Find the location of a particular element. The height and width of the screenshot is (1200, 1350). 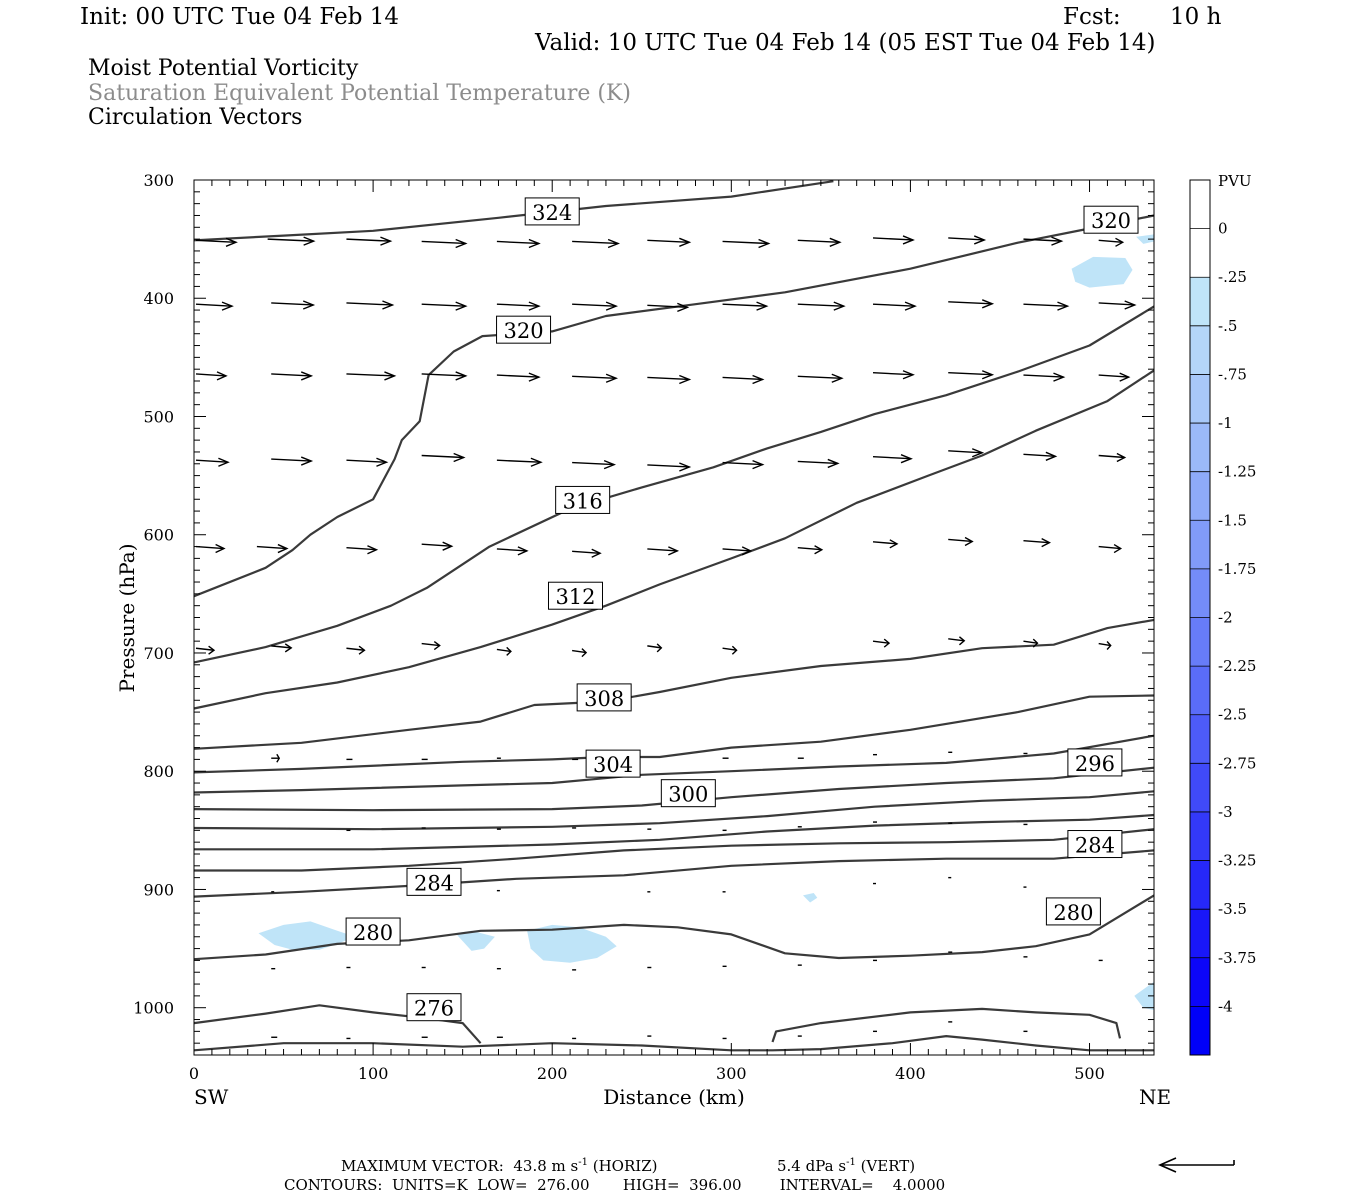

x-tick-label: 400 is located at coordinates (910, 1073).